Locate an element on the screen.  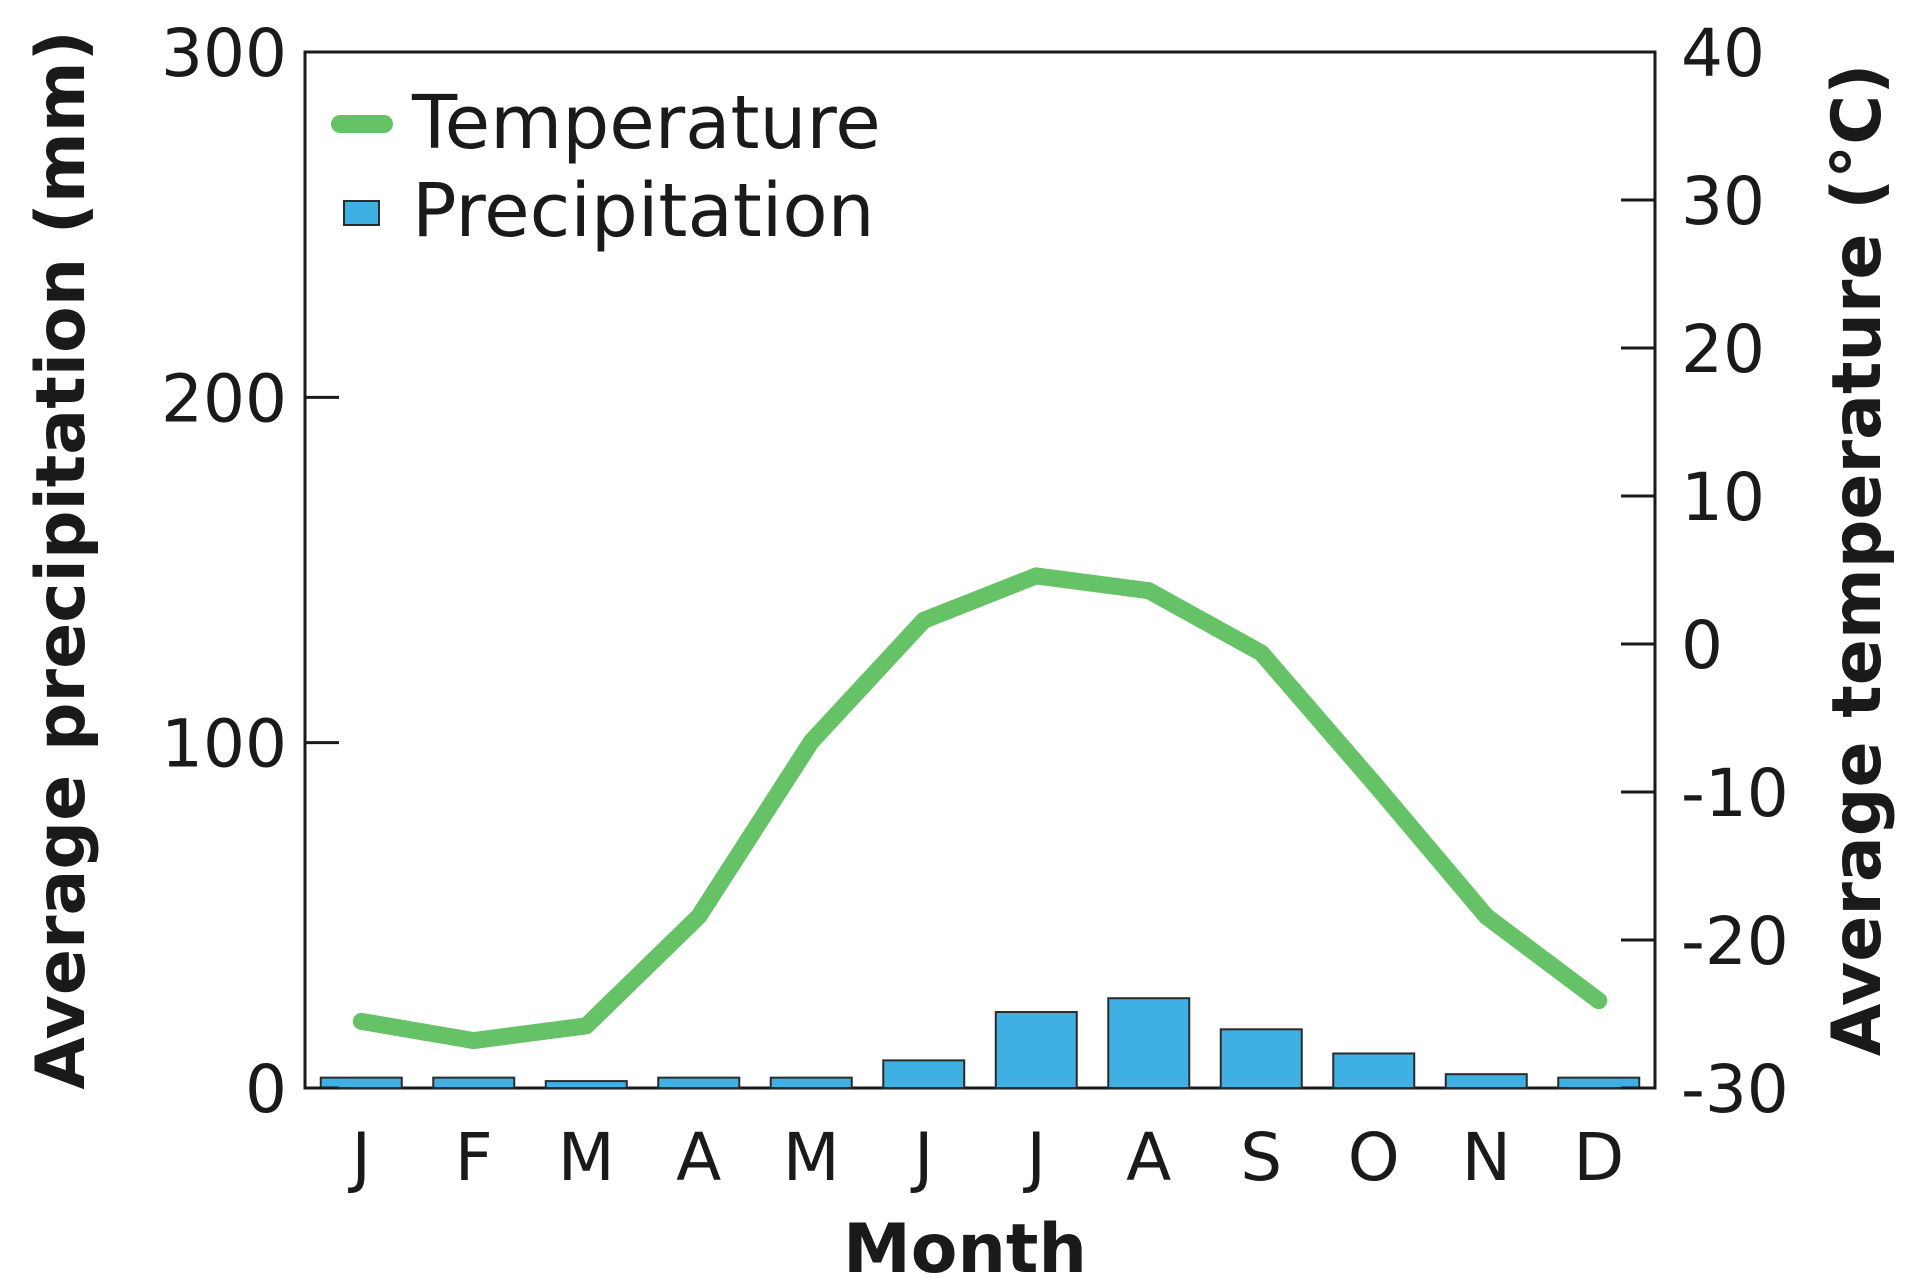
x-tick-label: S is located at coordinates (1261, 1157).